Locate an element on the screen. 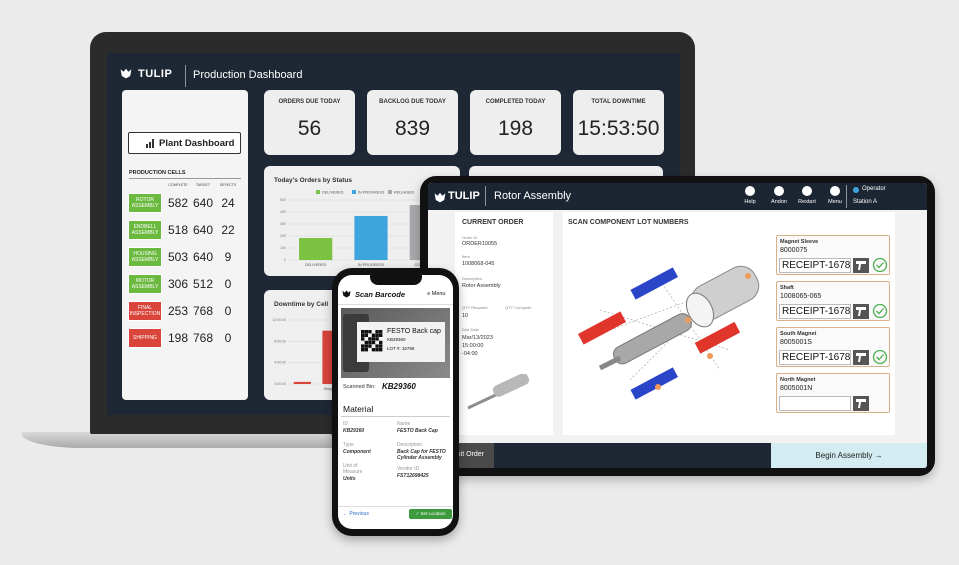 The width and height of the screenshot is (959, 565). legend-label: RELEASED is located at coordinates (404, 193).